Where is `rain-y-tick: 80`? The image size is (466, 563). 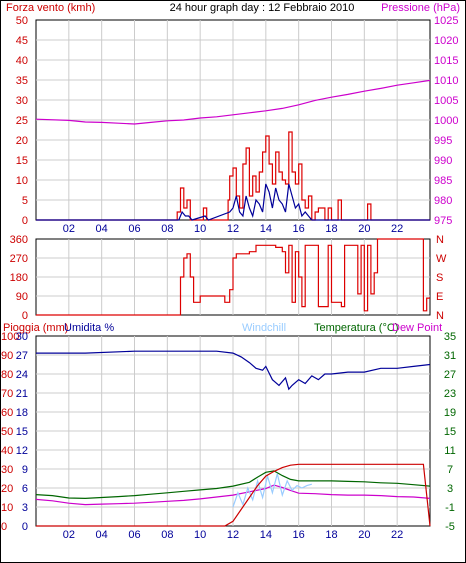
rain-y-tick: 80 is located at coordinates (7, 375).